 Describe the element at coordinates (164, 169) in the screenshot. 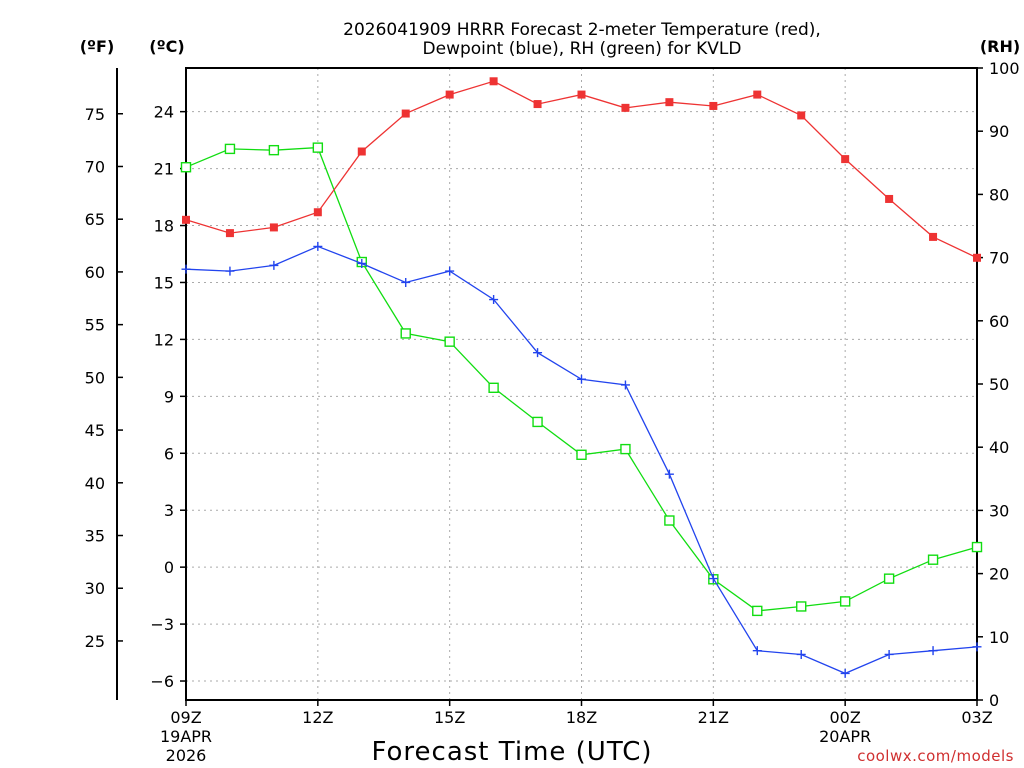

I see `celsius-tick-label: 21` at that location.